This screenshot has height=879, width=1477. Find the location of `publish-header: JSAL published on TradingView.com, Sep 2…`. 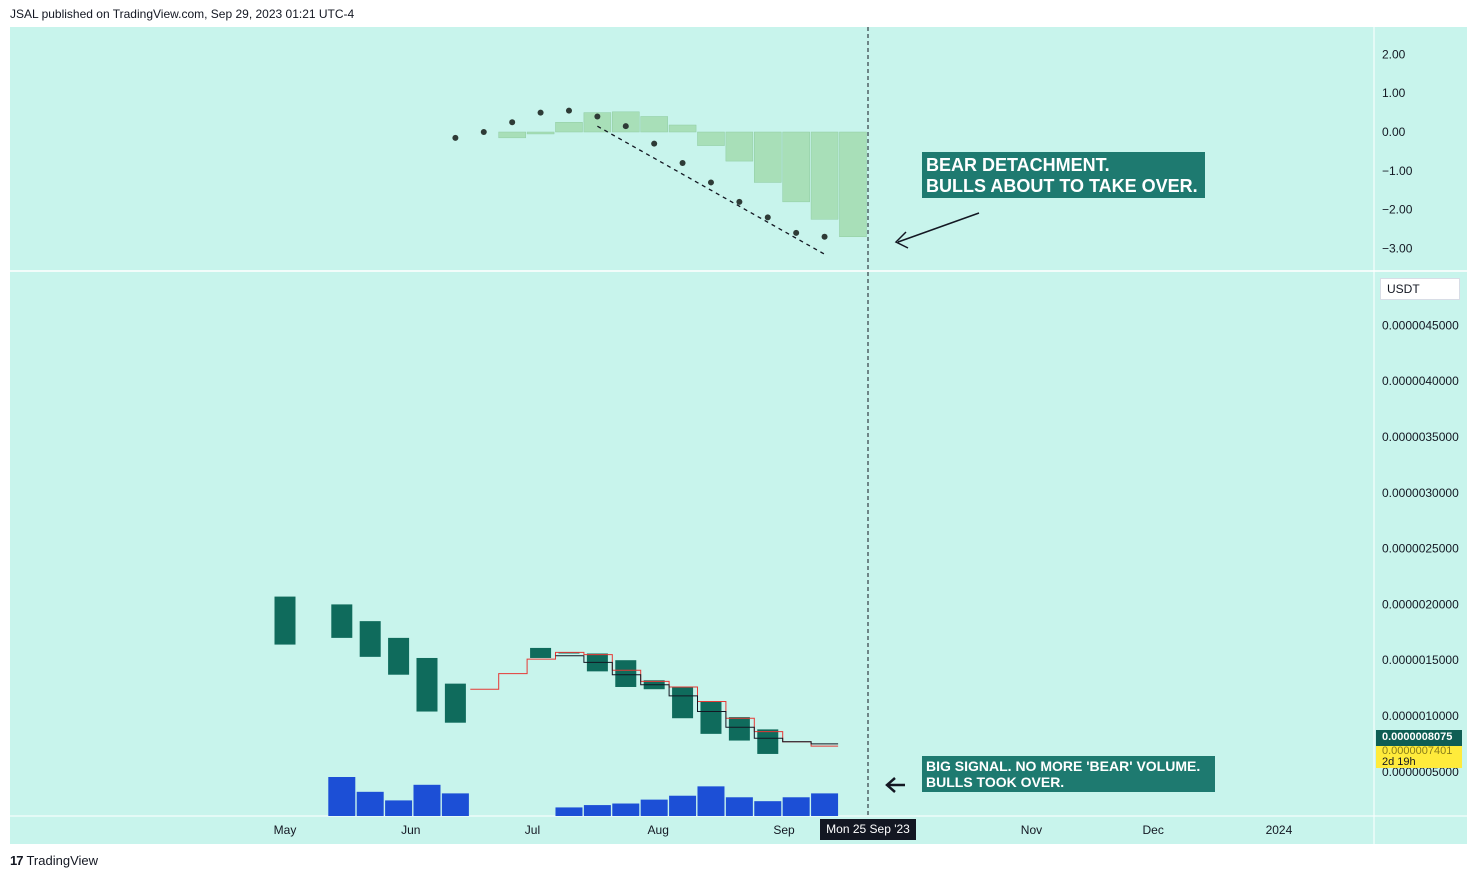

publish-header: JSAL published on TradingView.com, Sep 2… is located at coordinates (182, 14).